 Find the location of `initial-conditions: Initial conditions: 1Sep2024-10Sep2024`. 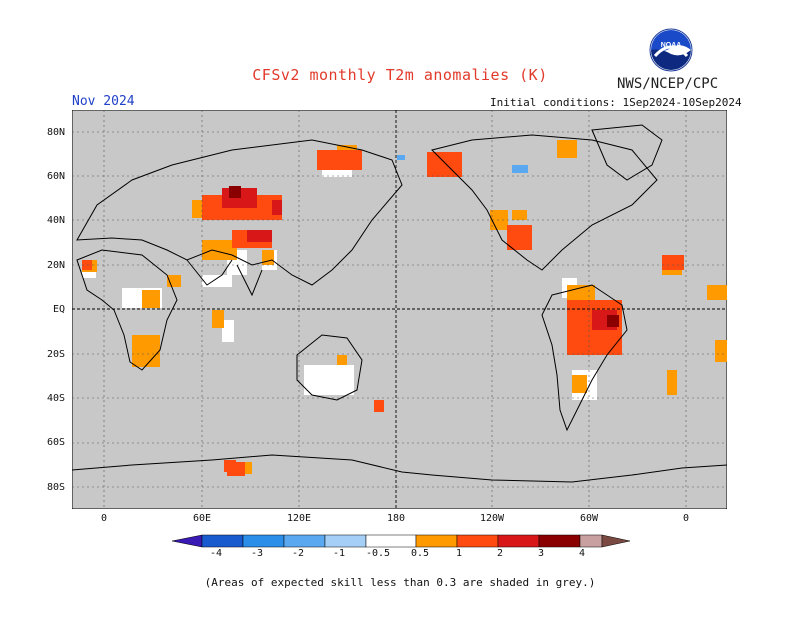

initial-conditions: Initial conditions: 1Sep2024-10Sep2024 is located at coordinates (616, 102).